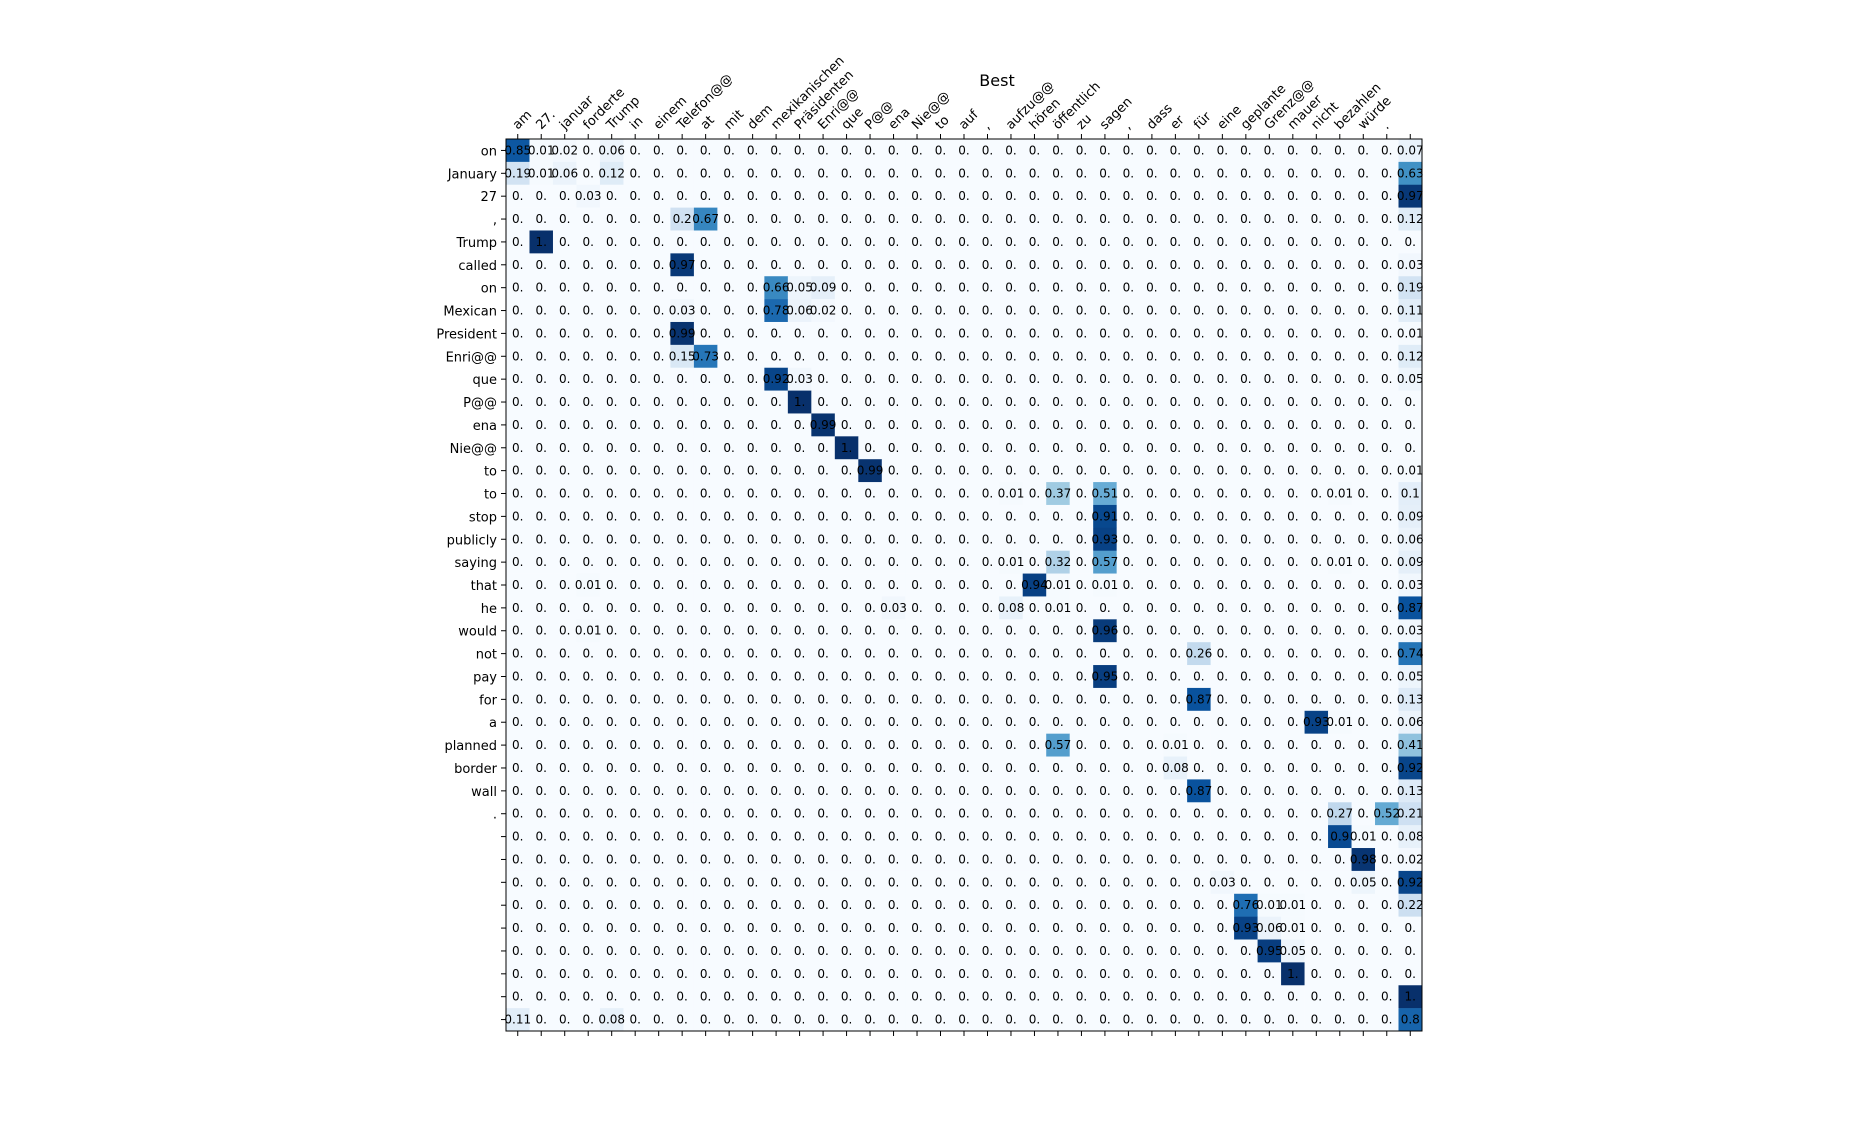  Describe the element at coordinates (493, 723) in the screenshot. I see `y-tick-label: a` at that location.